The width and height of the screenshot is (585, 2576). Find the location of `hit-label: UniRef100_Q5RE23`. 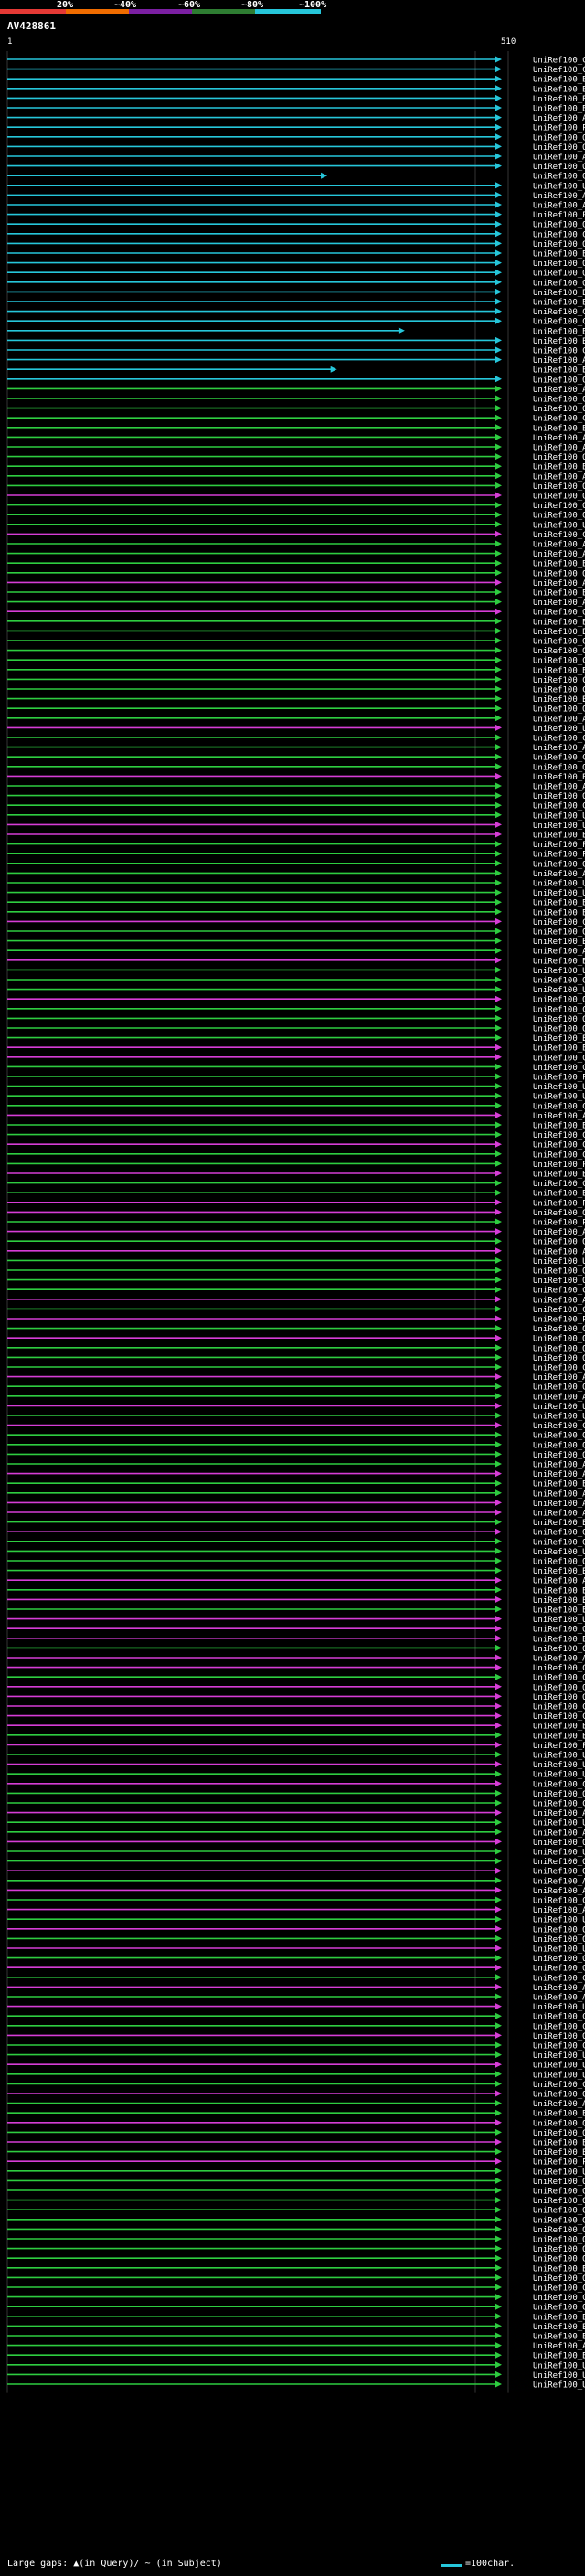

hit-label: UniRef100_Q5RE23 is located at coordinates (559, 2182).